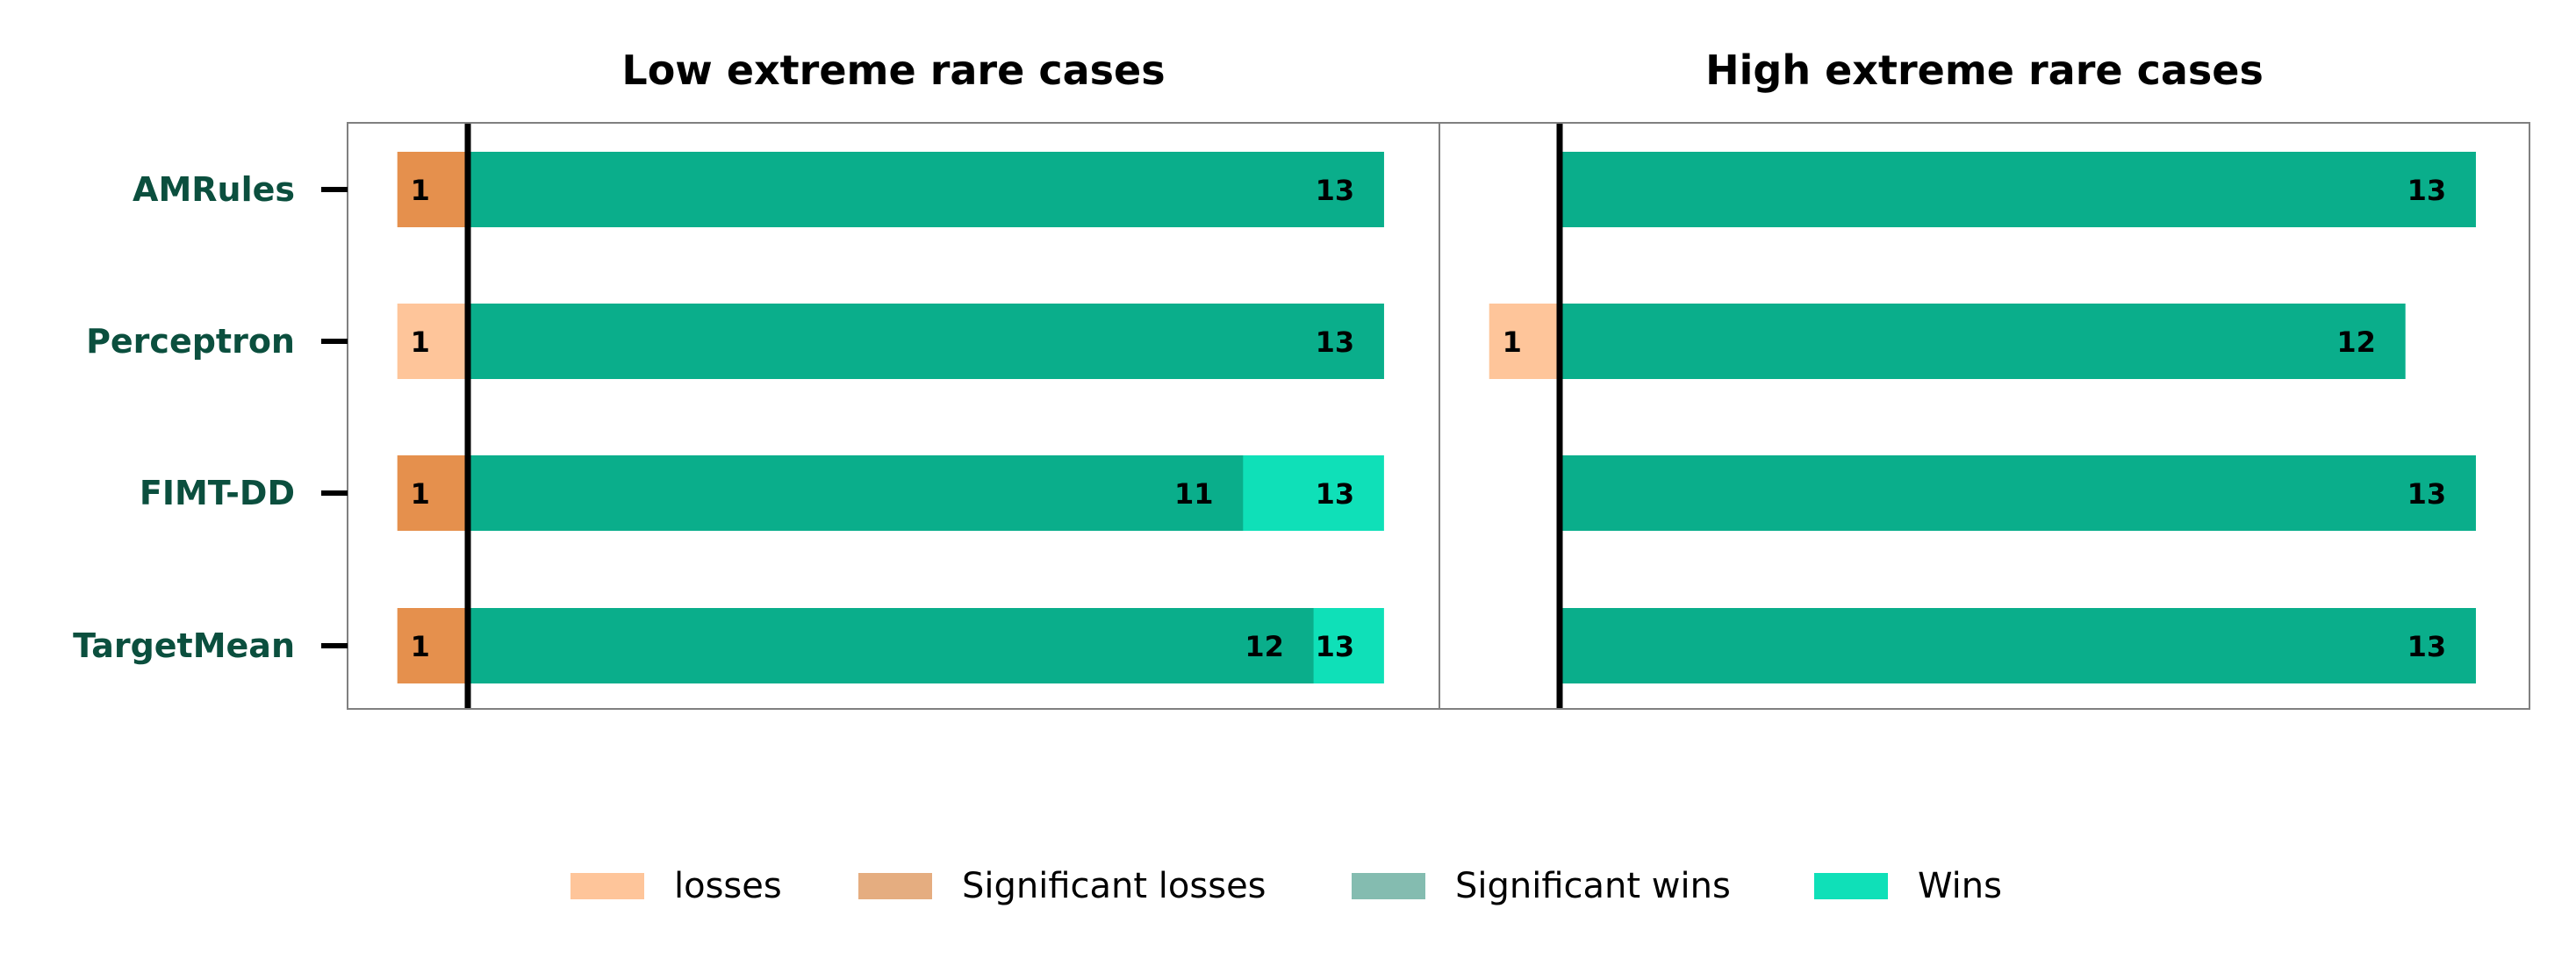 This screenshot has height=973, width=2576. Describe the element at coordinates (1984, 70) in the screenshot. I see `panel-title: High extreme rare cases` at that location.